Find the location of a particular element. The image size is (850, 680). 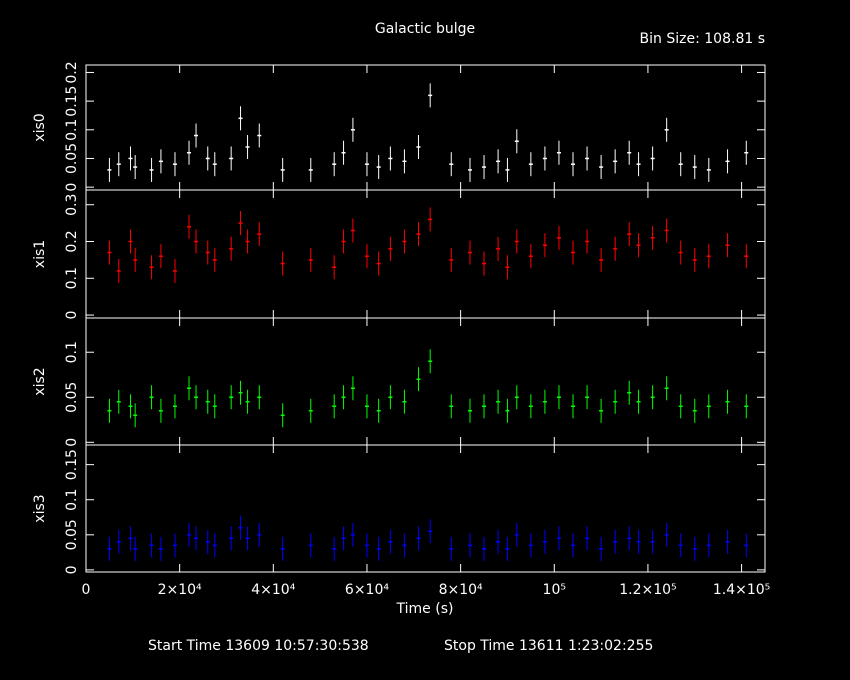

x-tick-label: 0 is located at coordinates (86, 590).